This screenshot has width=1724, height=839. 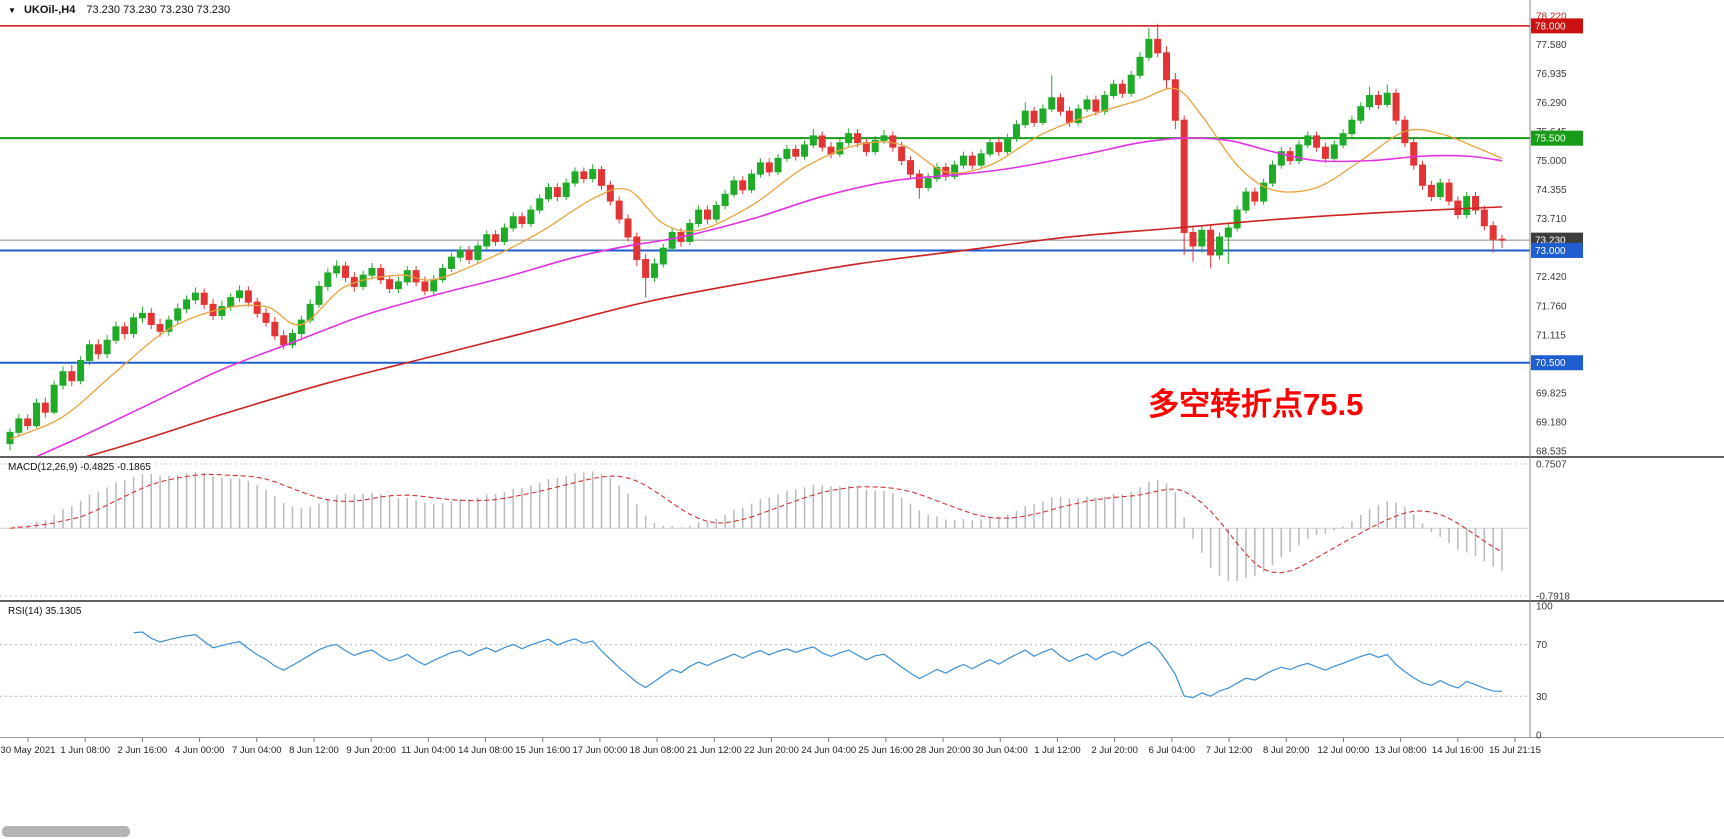 I want to click on rsi-line, so click(x=818, y=665).